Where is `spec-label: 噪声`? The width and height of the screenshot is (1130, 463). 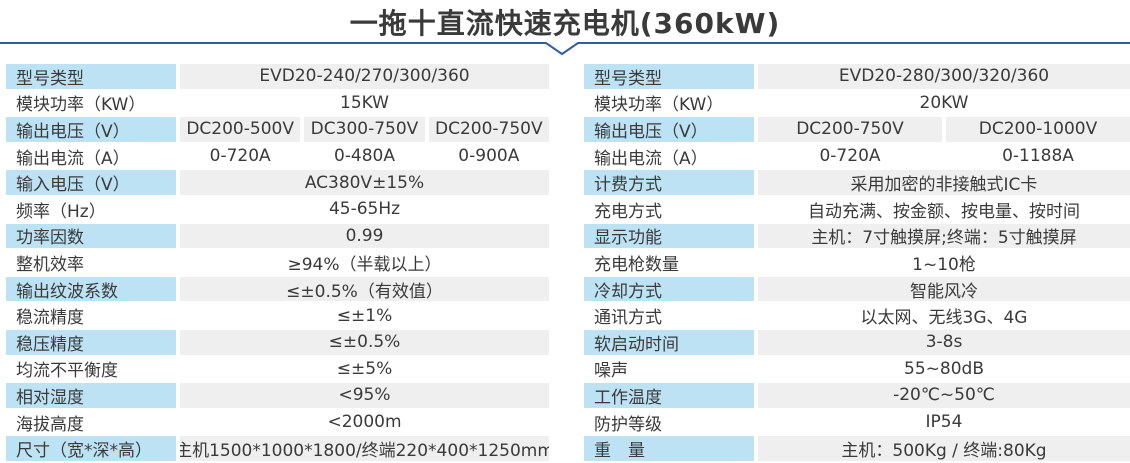 spec-label: 噪声 is located at coordinates (611, 371).